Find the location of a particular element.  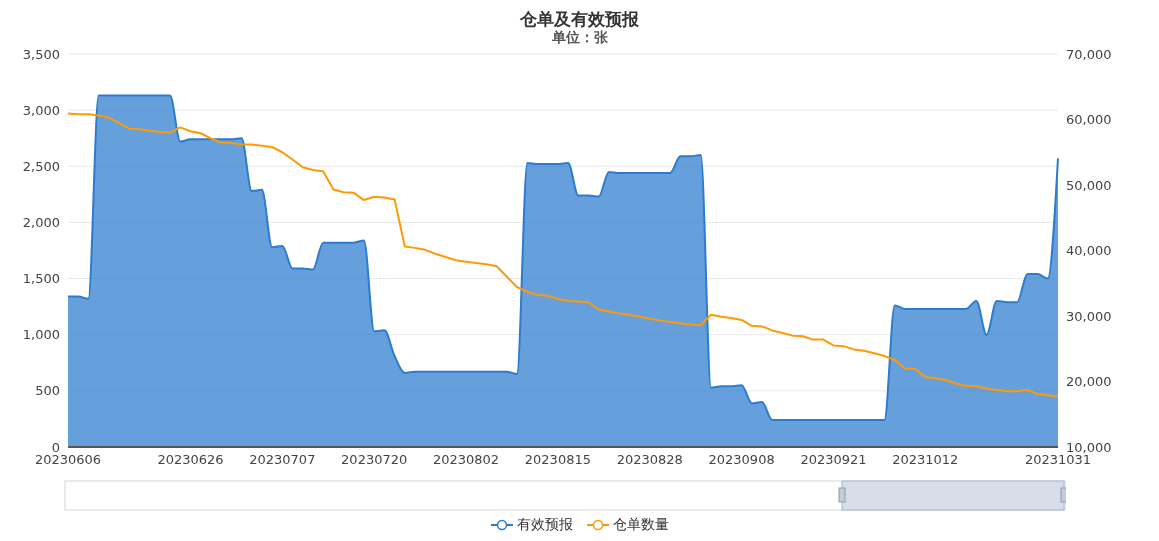

x-tick-label: 20230606 is located at coordinates (68, 460).